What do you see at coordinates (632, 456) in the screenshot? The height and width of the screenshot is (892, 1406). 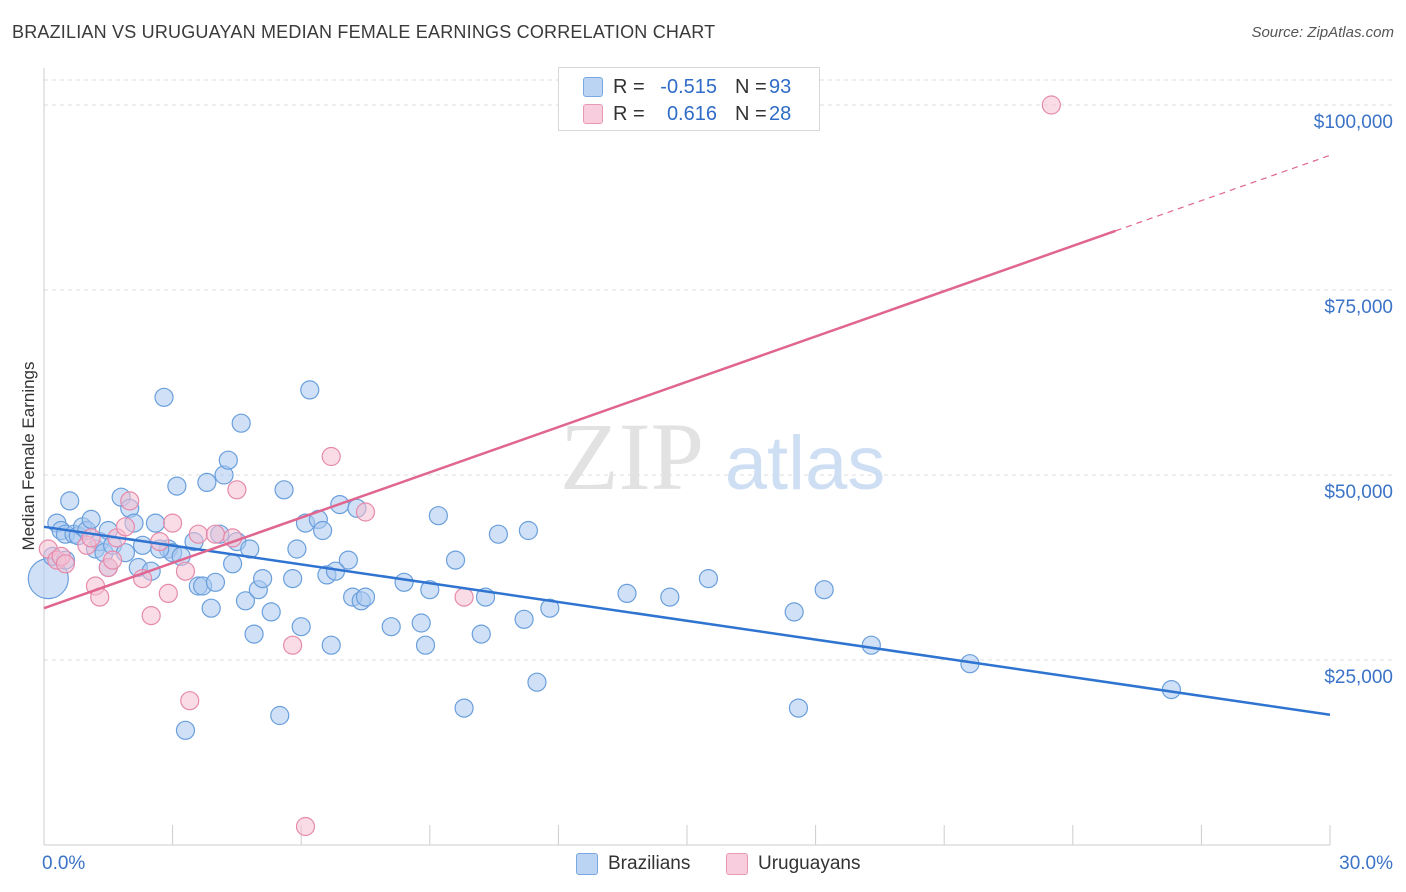 I see `watermark-zip: ZIP` at bounding box center [632, 456].